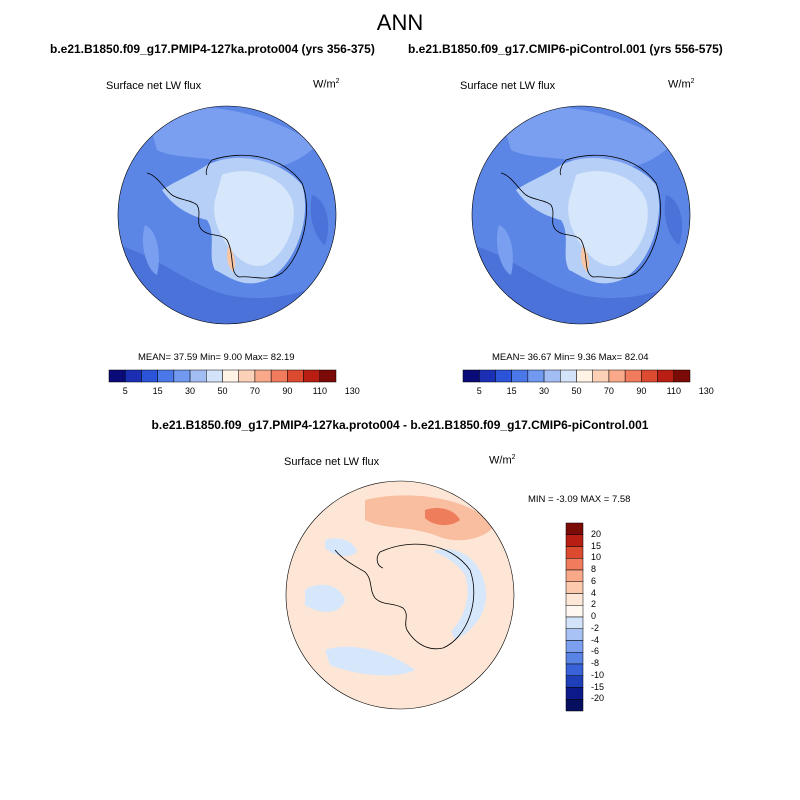 The height and width of the screenshot is (800, 800). What do you see at coordinates (595, 663) in the screenshot?
I see `colorbar-tick-label: -8` at bounding box center [595, 663].